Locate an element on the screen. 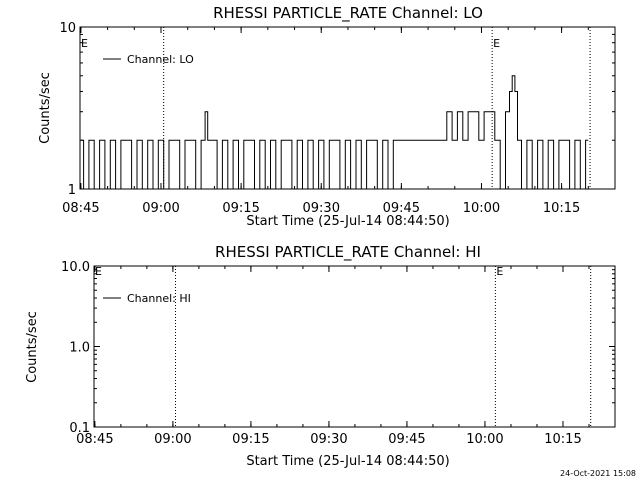  panel-hi-ylabel: Counts/sec is located at coordinates (32, 347).